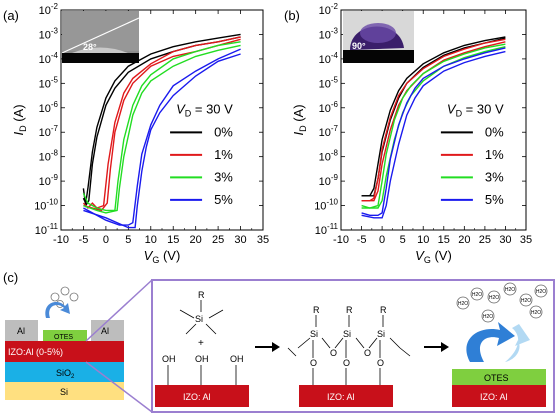  What do you see at coordinates (65, 374) in the screenshot?
I see `sio2-layer-label: SiO2` at bounding box center [65, 374].